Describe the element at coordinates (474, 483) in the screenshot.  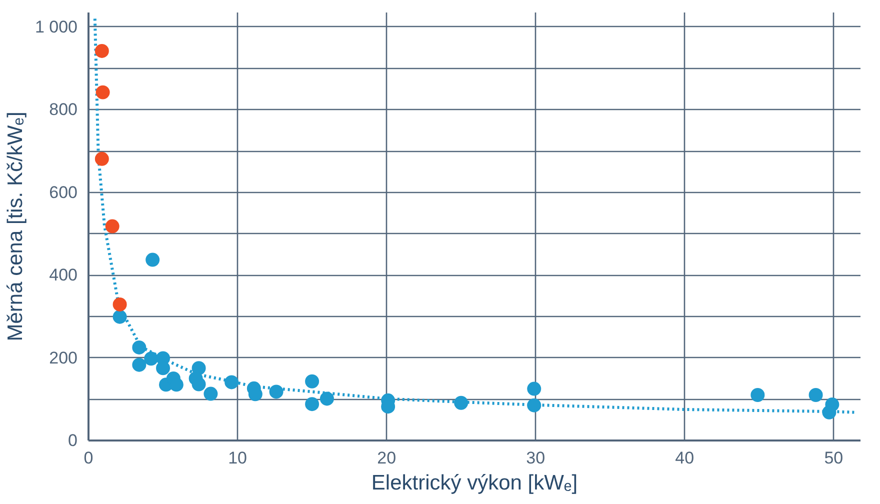
I see `x-axis-title: Elektrický výkon [kWₑ]` at that location.